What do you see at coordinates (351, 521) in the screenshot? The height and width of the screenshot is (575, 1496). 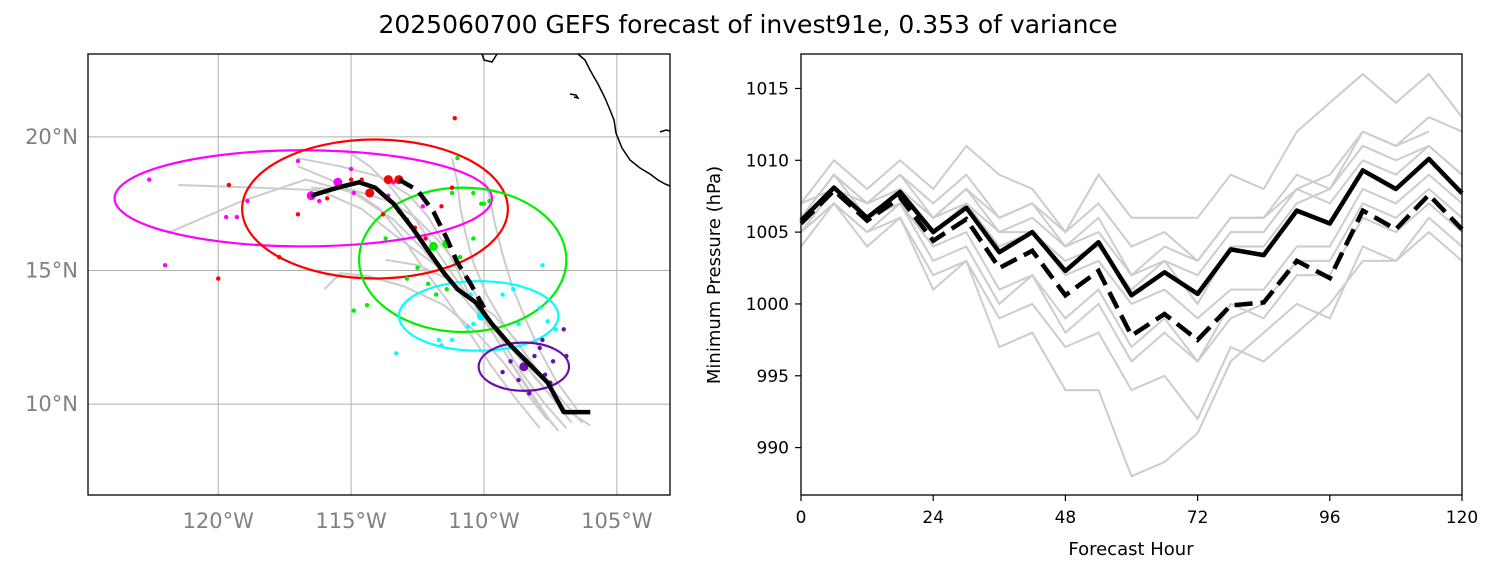 I see `longitude-tick-label: 115°W` at bounding box center [351, 521].